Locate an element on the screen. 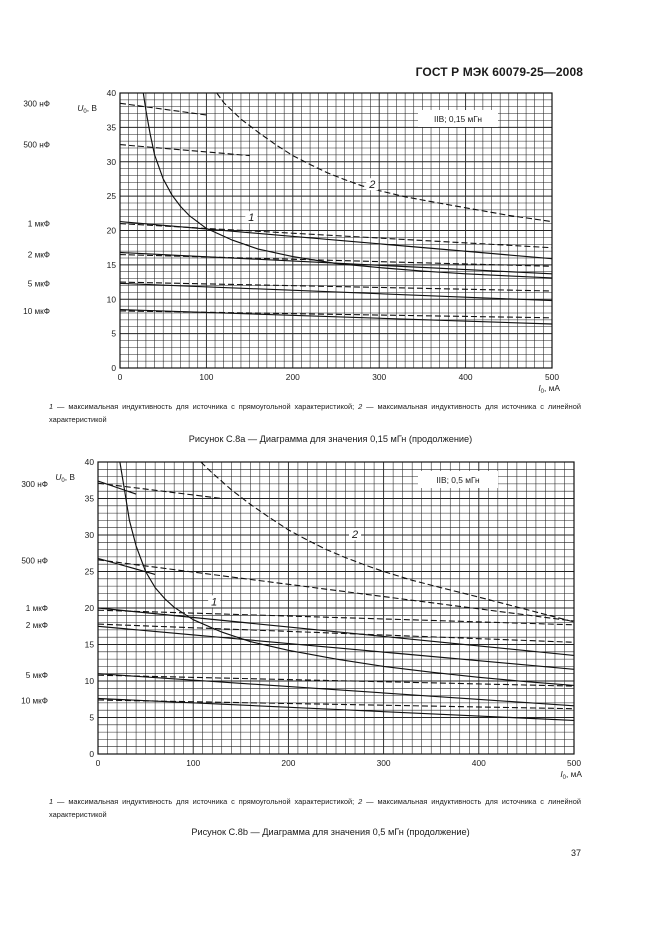 The height and width of the screenshot is (936, 661). document-header: ГОСТ Р МЭК 60079-25—2008 is located at coordinates (499, 72).